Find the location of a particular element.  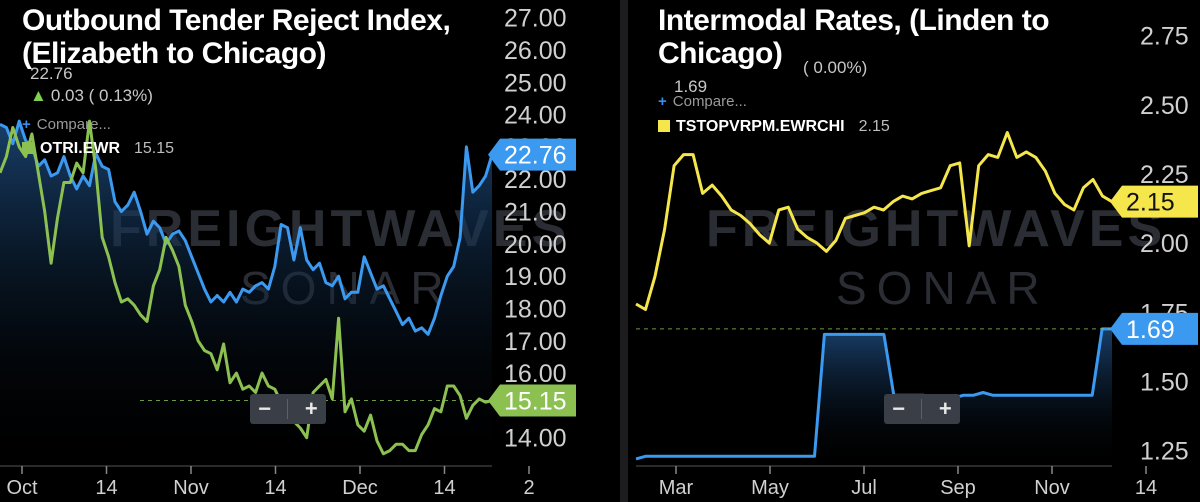

y-tick-label: 19.00 is located at coordinates (535, 277).